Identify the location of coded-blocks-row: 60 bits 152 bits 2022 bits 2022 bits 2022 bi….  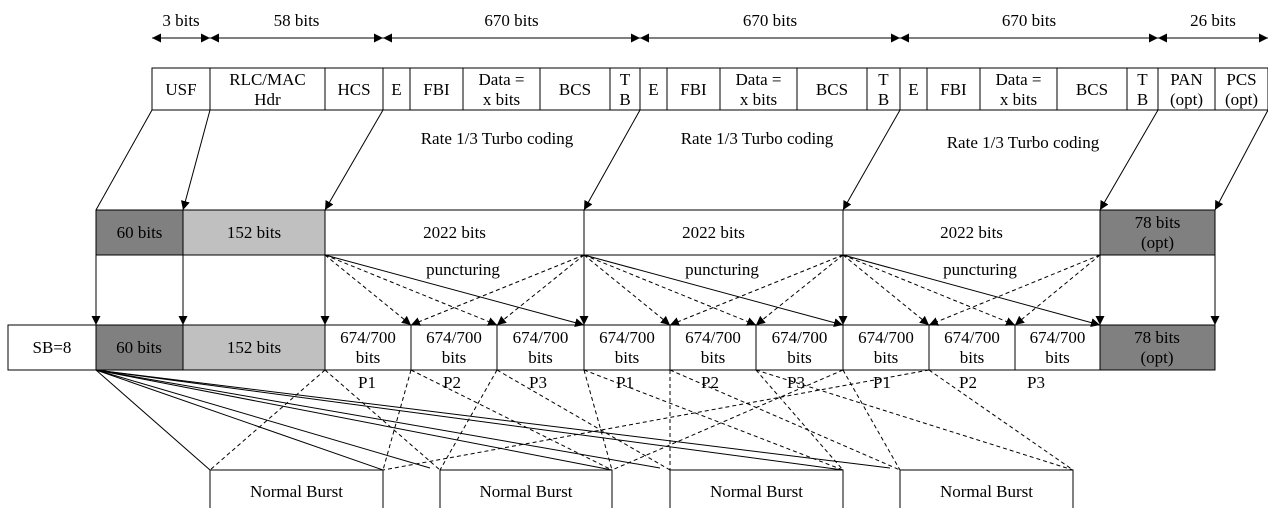
(655, 232).